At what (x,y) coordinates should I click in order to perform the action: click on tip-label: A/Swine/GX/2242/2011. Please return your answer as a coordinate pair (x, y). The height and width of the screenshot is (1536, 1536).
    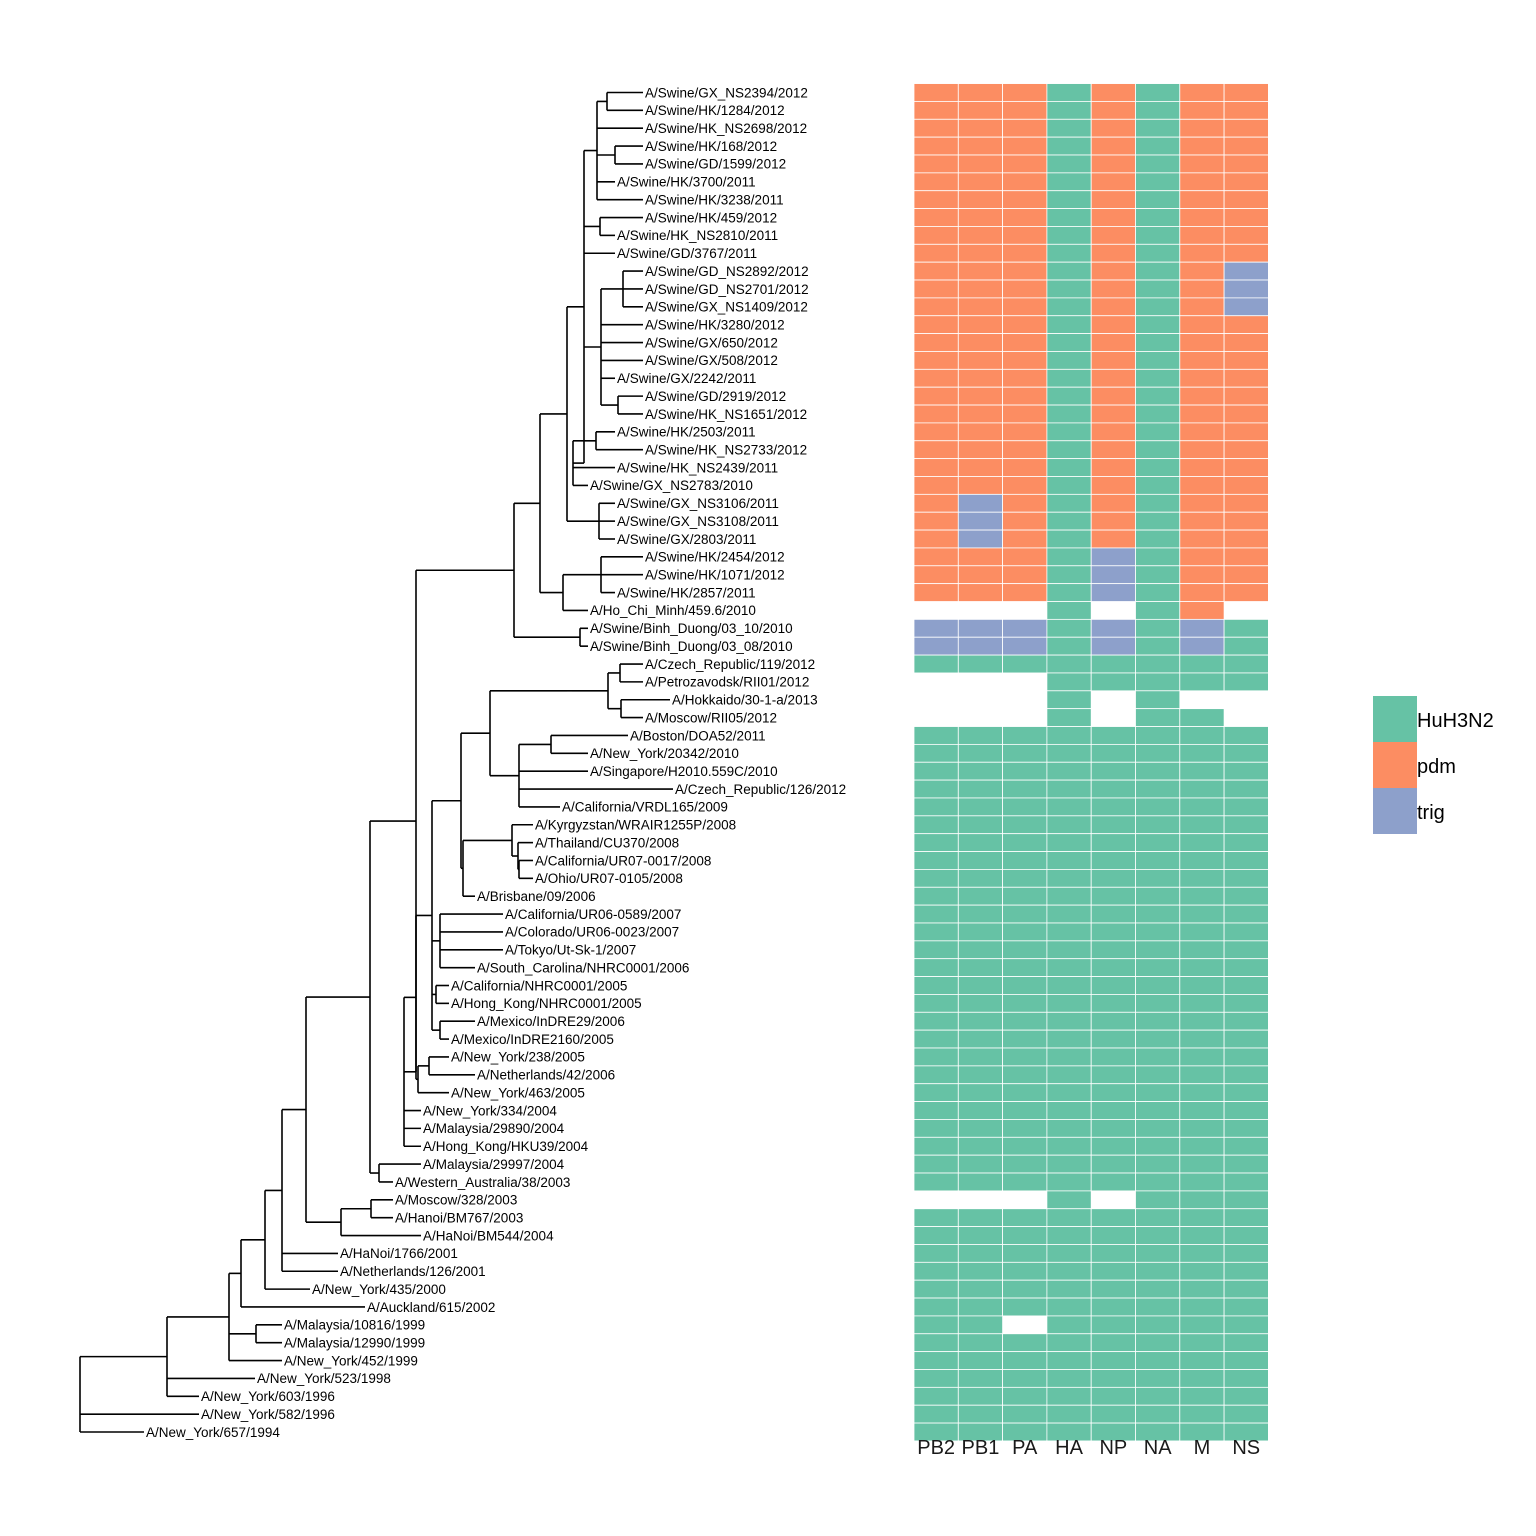
    Looking at the image, I should click on (686, 378).